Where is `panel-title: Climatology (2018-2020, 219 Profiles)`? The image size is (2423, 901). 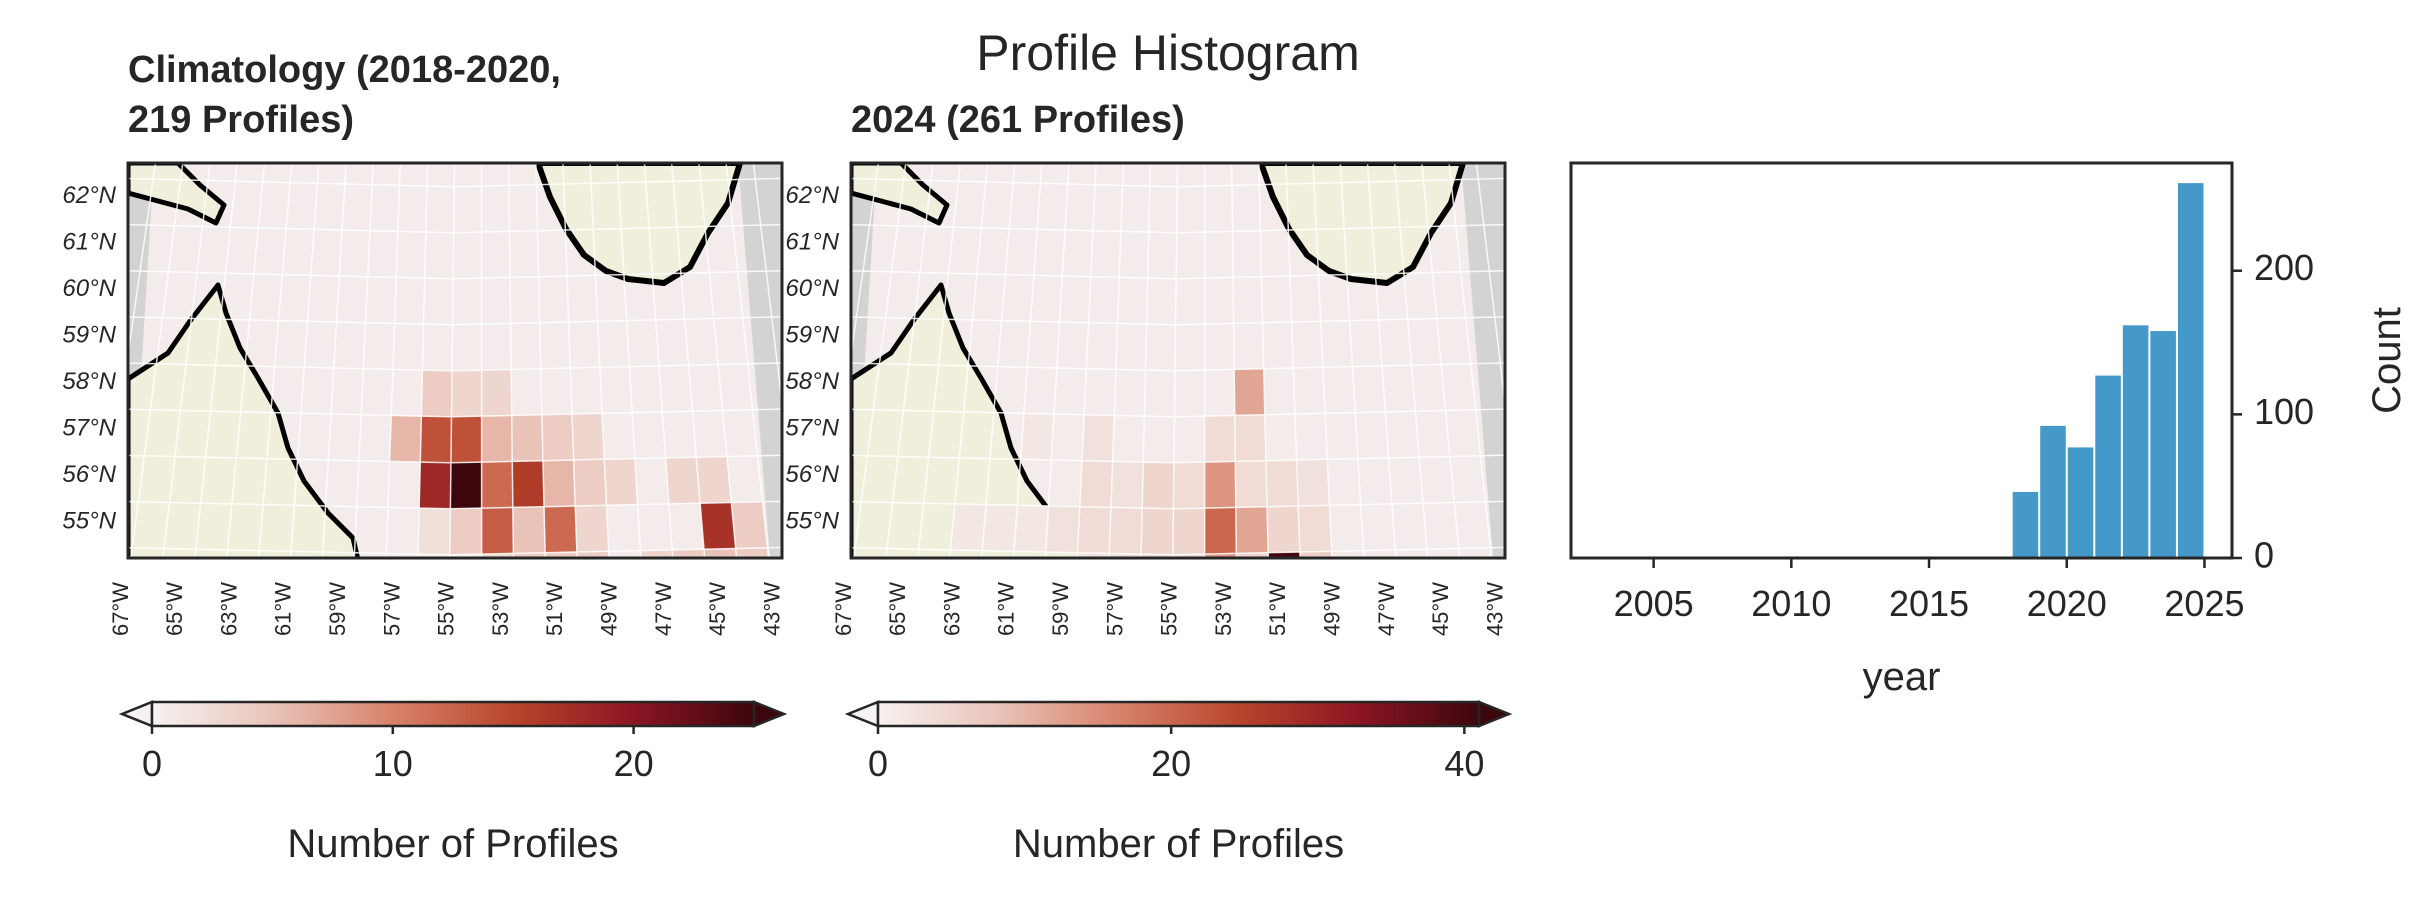
panel-title: Climatology (2018-2020, 219 Profiles) is located at coordinates (344, 95).